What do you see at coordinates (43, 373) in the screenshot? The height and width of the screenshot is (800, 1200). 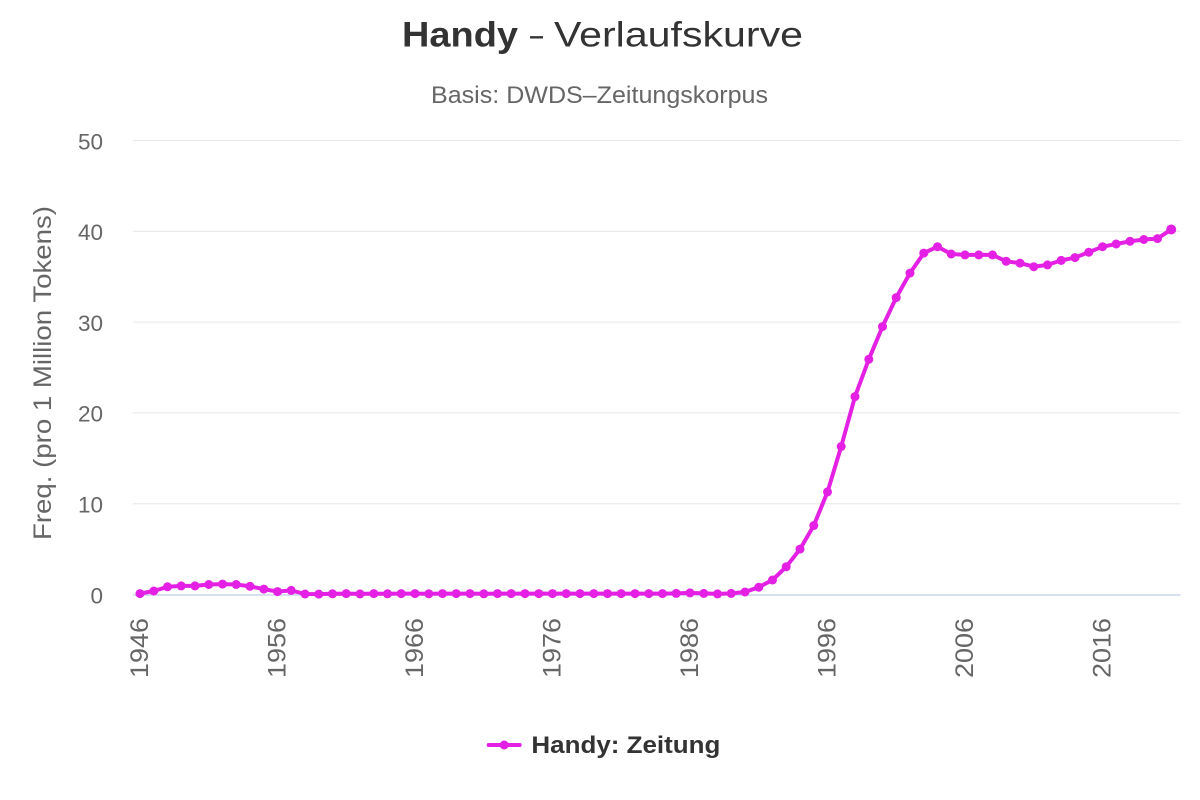 I see `svg-text: Freq. (pro 1 Million Tokens)` at bounding box center [43, 373].